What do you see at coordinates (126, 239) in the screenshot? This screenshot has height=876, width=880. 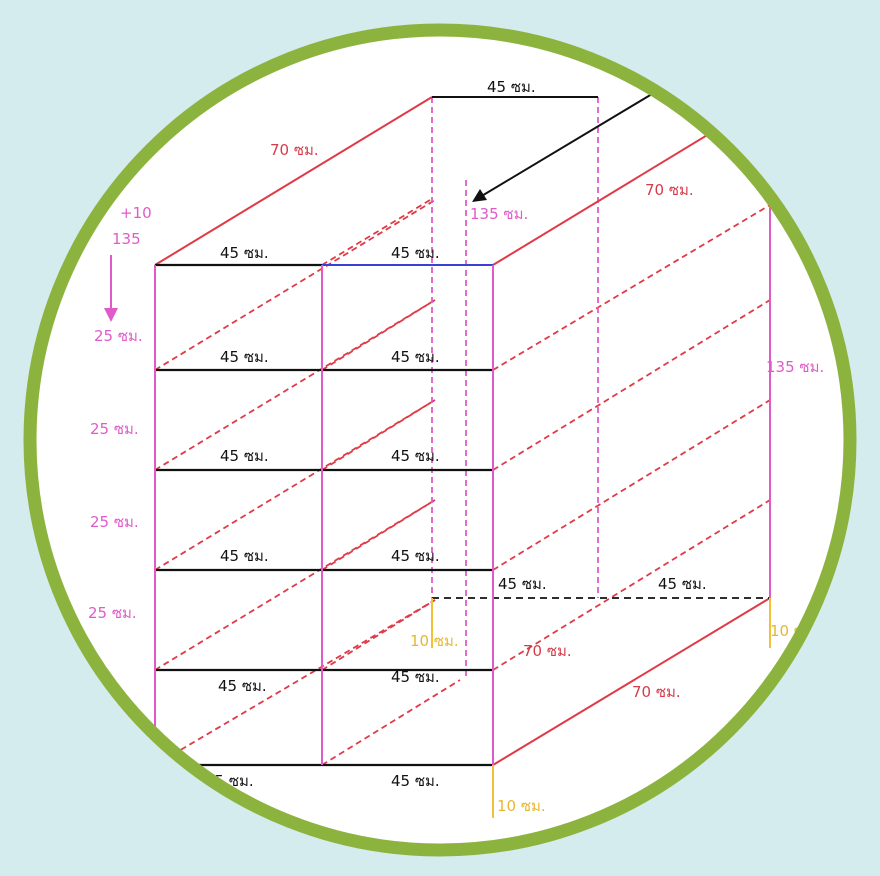 I see `side-note-2: 135` at bounding box center [126, 239].